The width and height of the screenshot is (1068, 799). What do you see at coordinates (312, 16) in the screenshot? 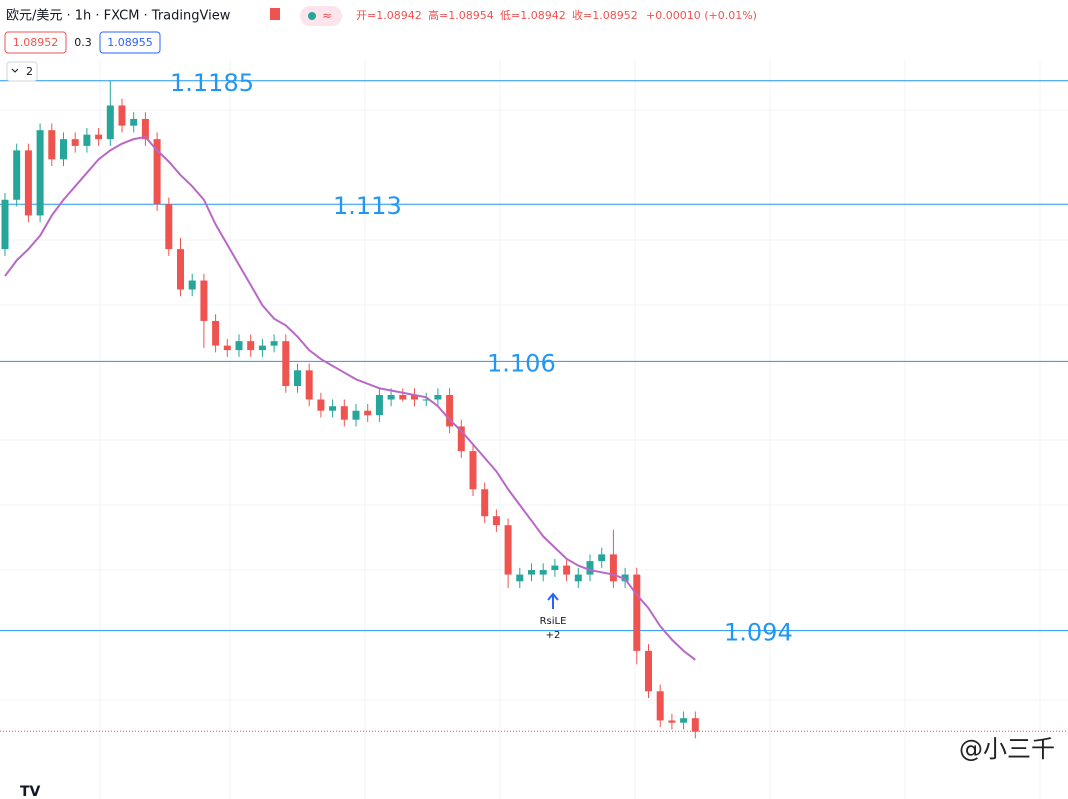
I see `status-dot` at bounding box center [312, 16].